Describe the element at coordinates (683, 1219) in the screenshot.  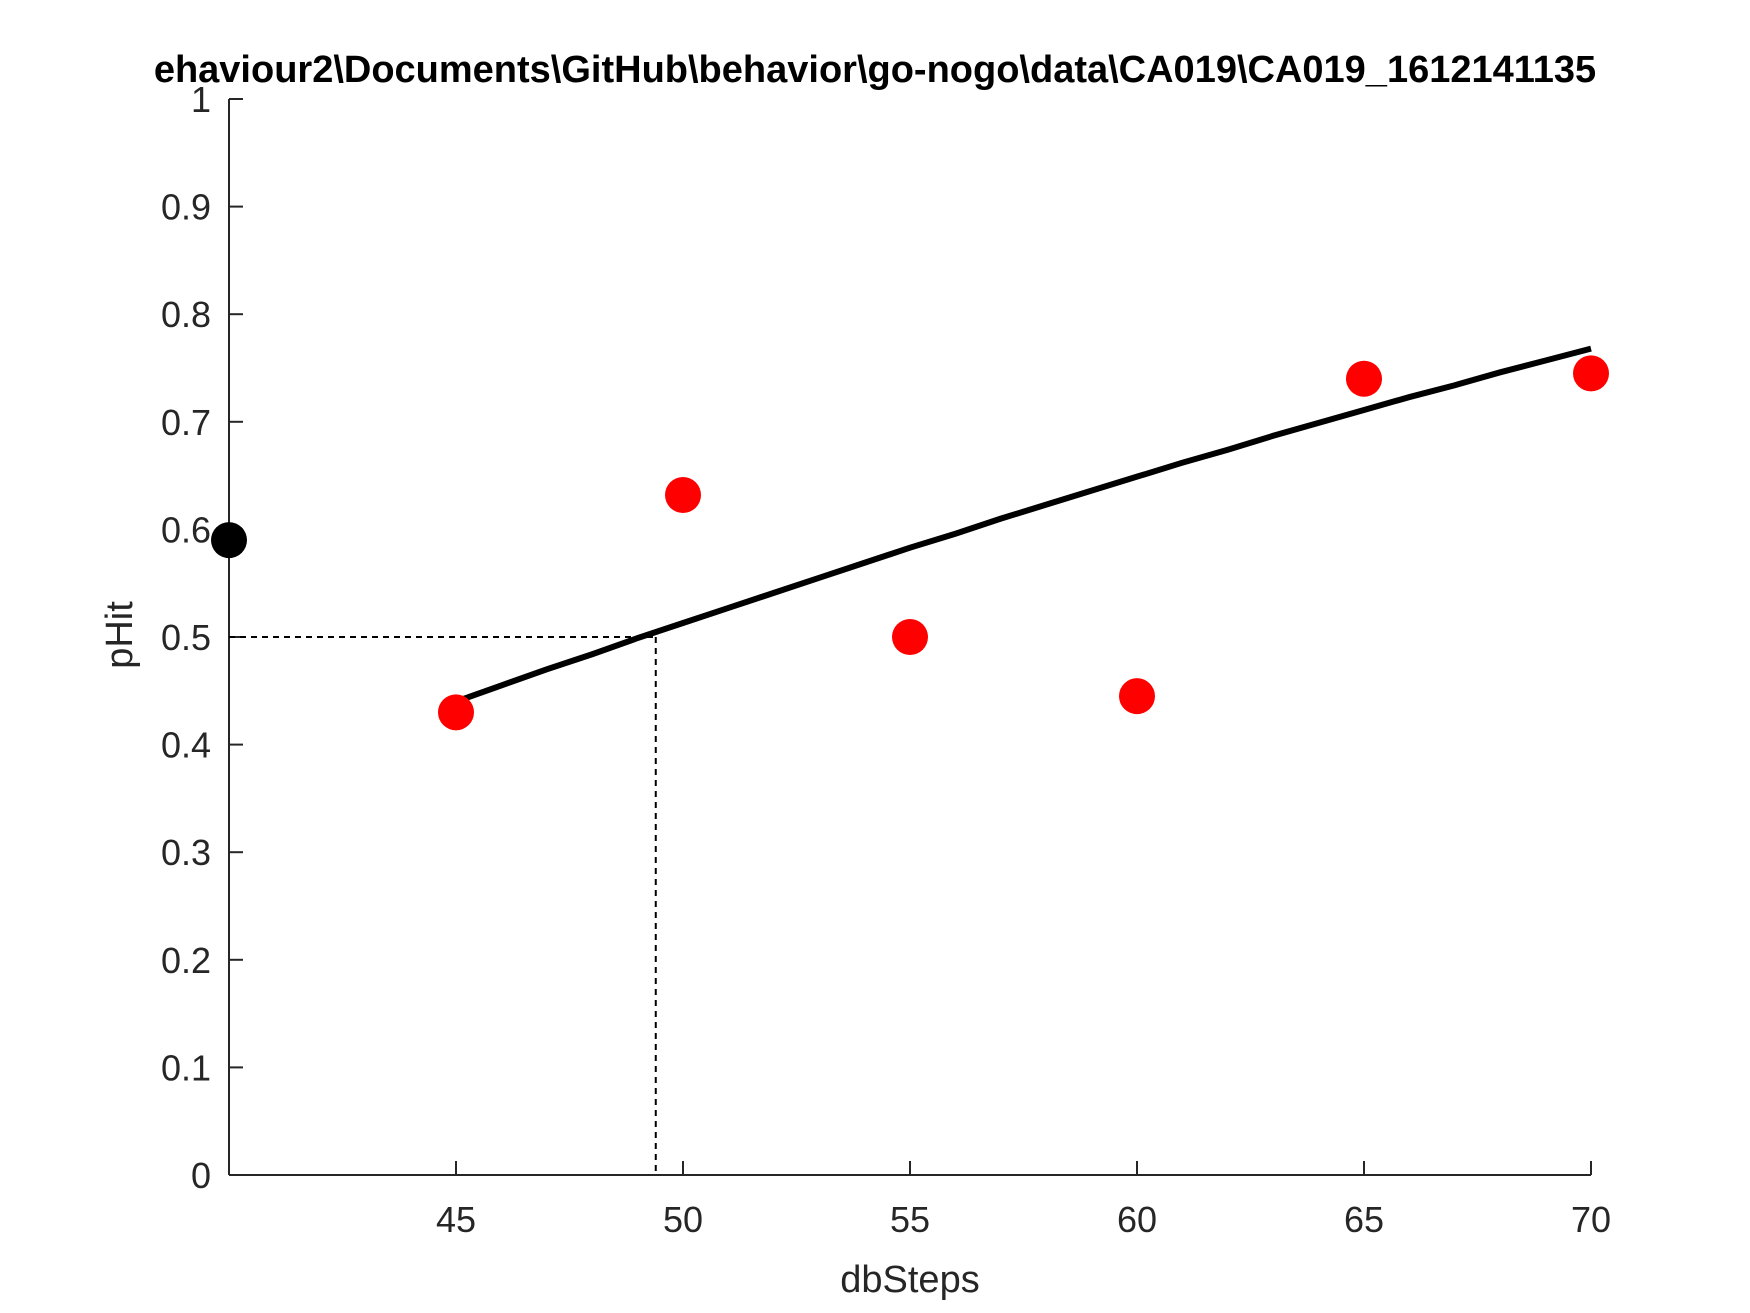
I see `x-tick-label: 50` at that location.